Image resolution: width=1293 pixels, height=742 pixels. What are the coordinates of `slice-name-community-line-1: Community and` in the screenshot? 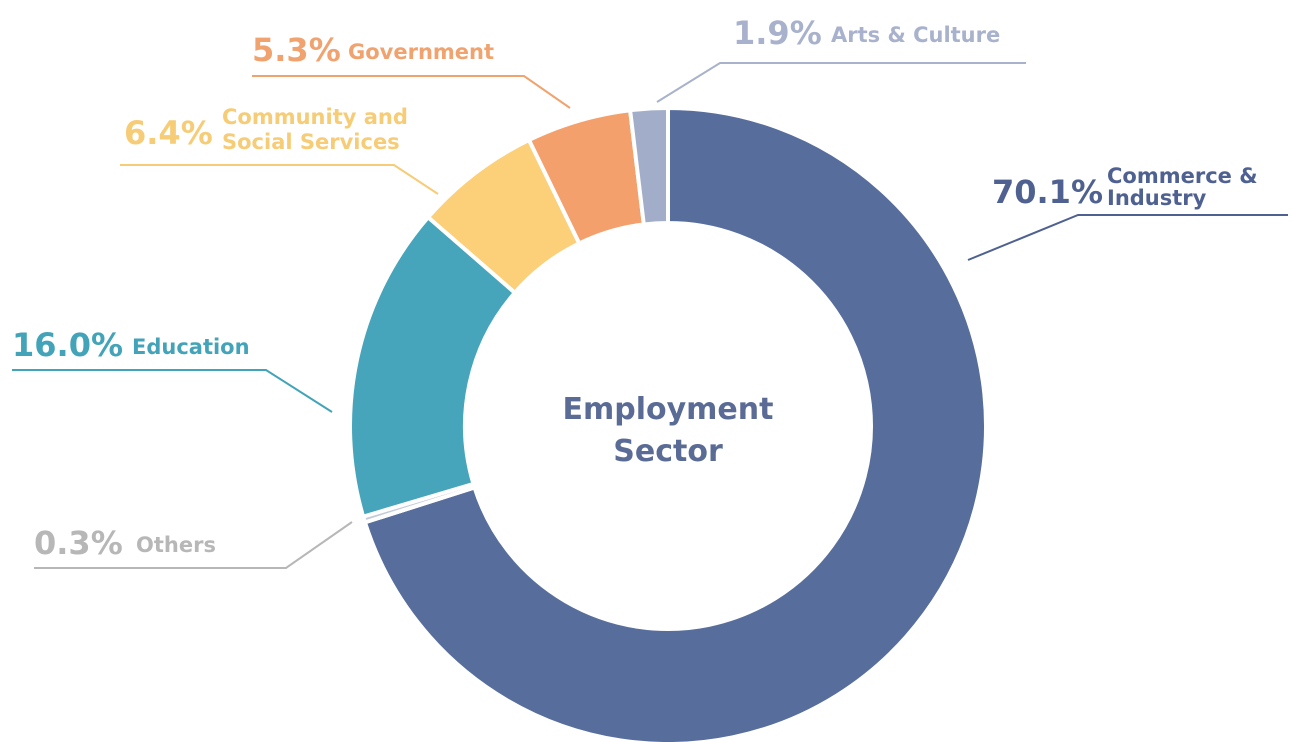 It's located at (315, 117).